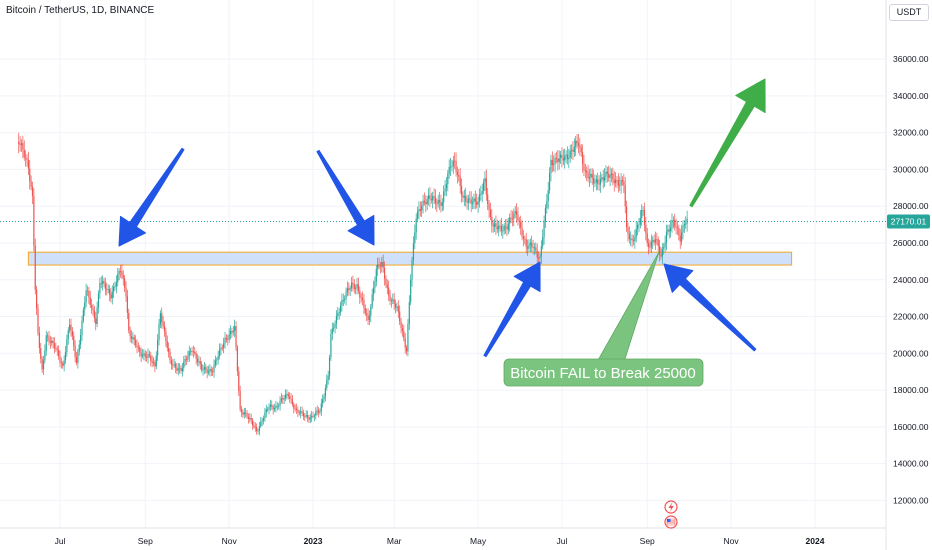  I want to click on x-tick-label: Nov, so click(732, 541).